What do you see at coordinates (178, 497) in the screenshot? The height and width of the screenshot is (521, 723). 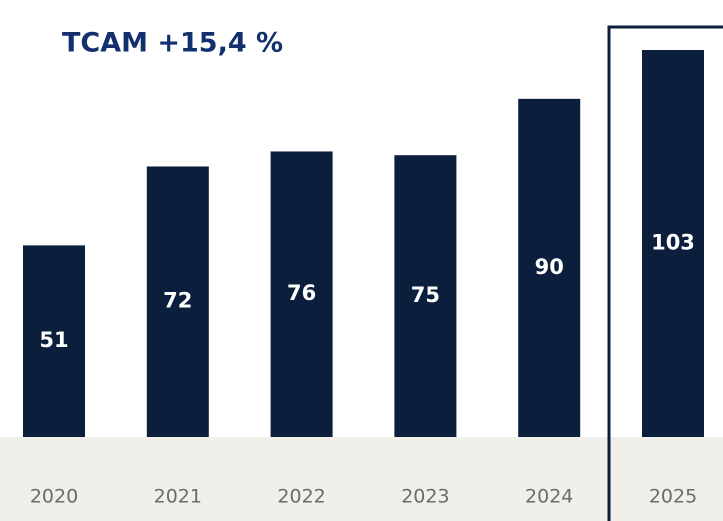 I see `x-tick-label: 2021` at bounding box center [178, 497].